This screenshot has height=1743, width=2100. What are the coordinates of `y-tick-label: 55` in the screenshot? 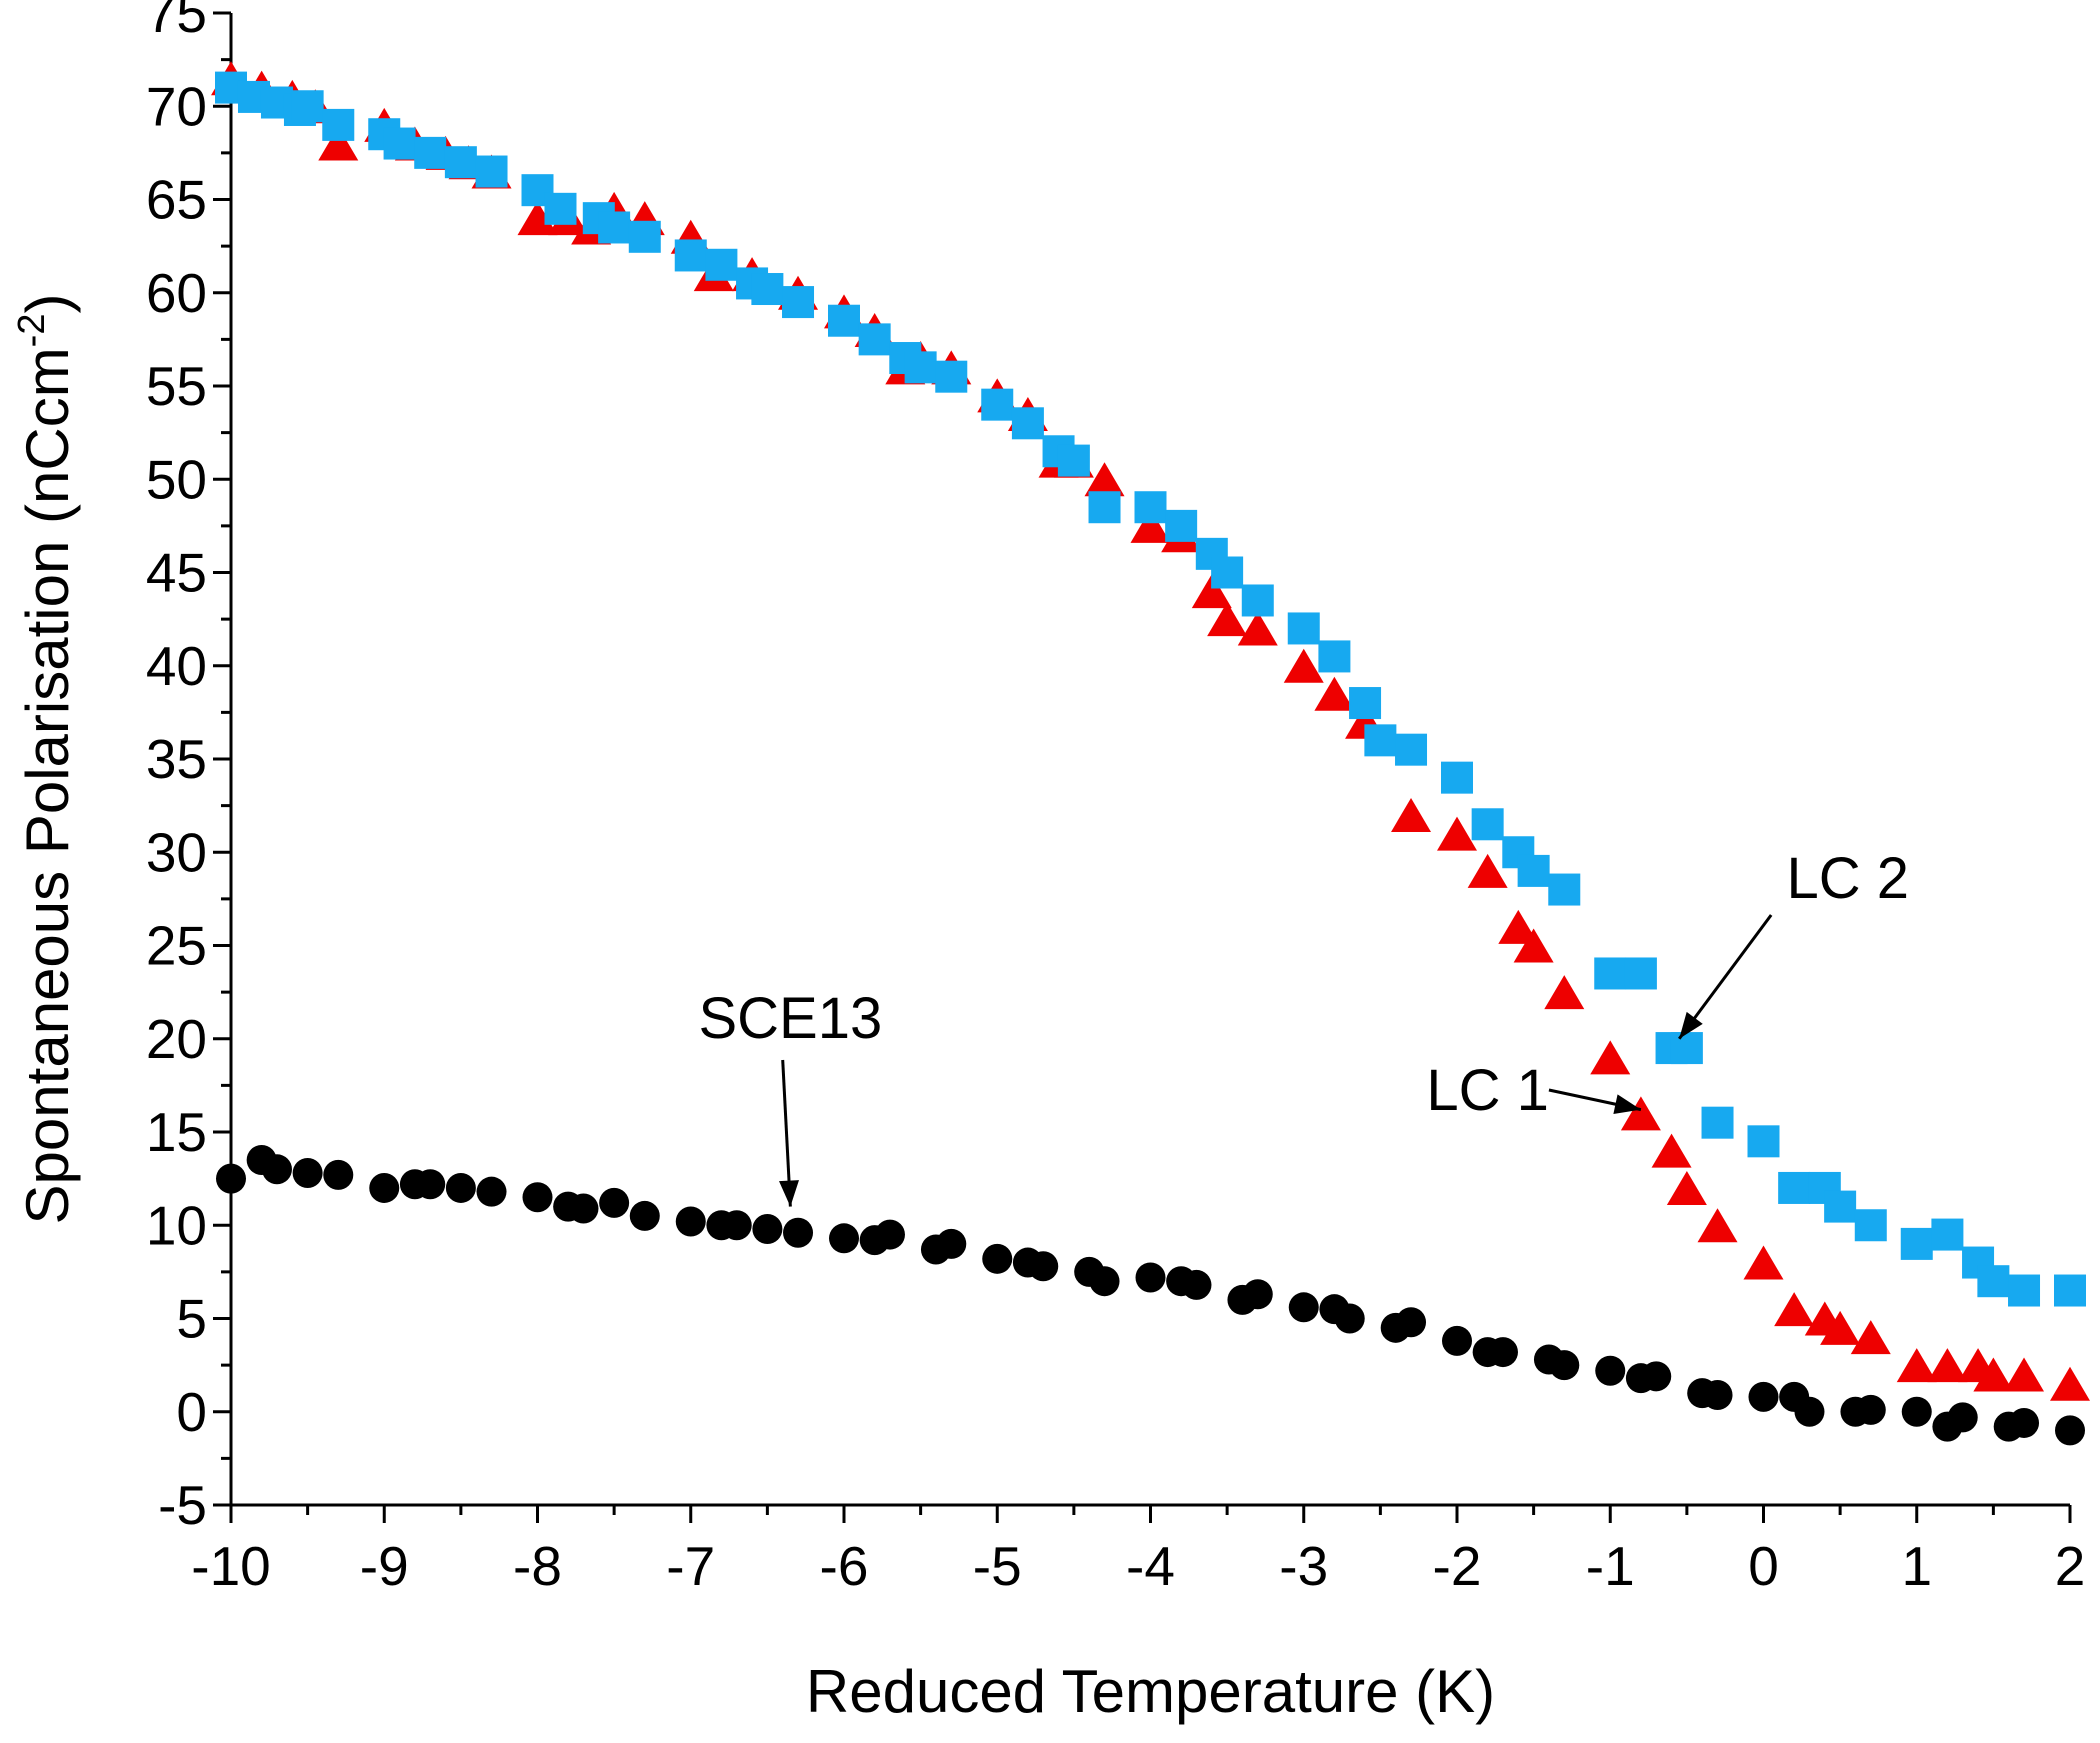 It's located at (176, 386).